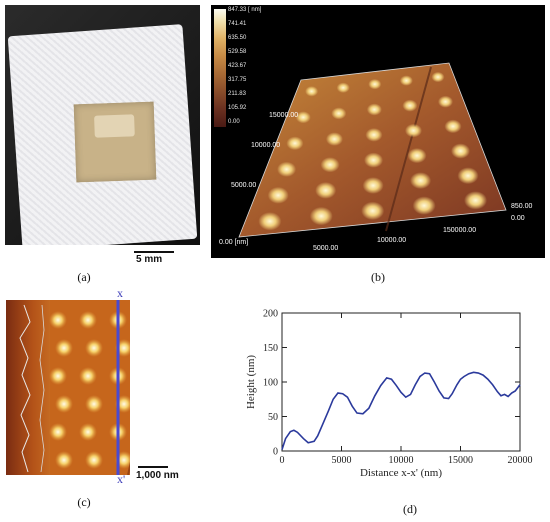  I want to click on caption-a: (a), so click(84, 277).